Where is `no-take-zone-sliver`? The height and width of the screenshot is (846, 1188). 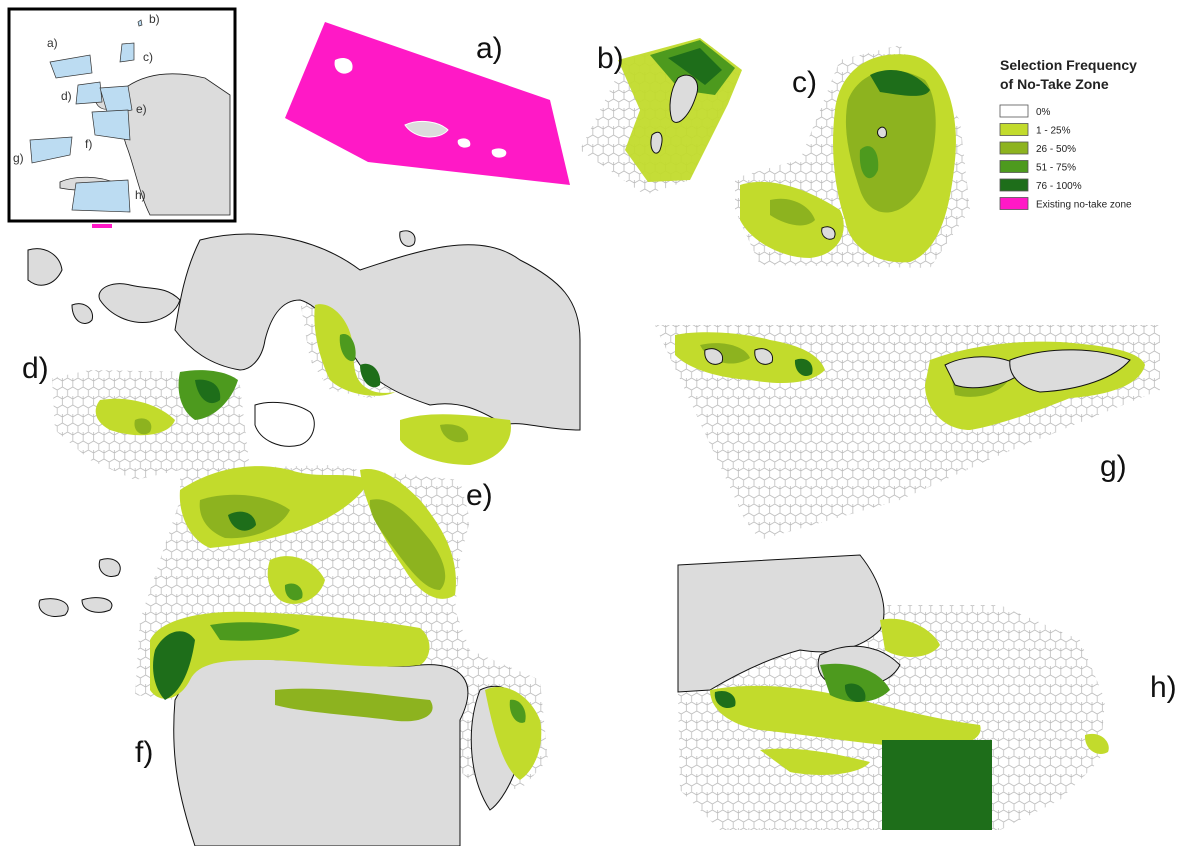
no-take-zone-sliver is located at coordinates (102, 226).